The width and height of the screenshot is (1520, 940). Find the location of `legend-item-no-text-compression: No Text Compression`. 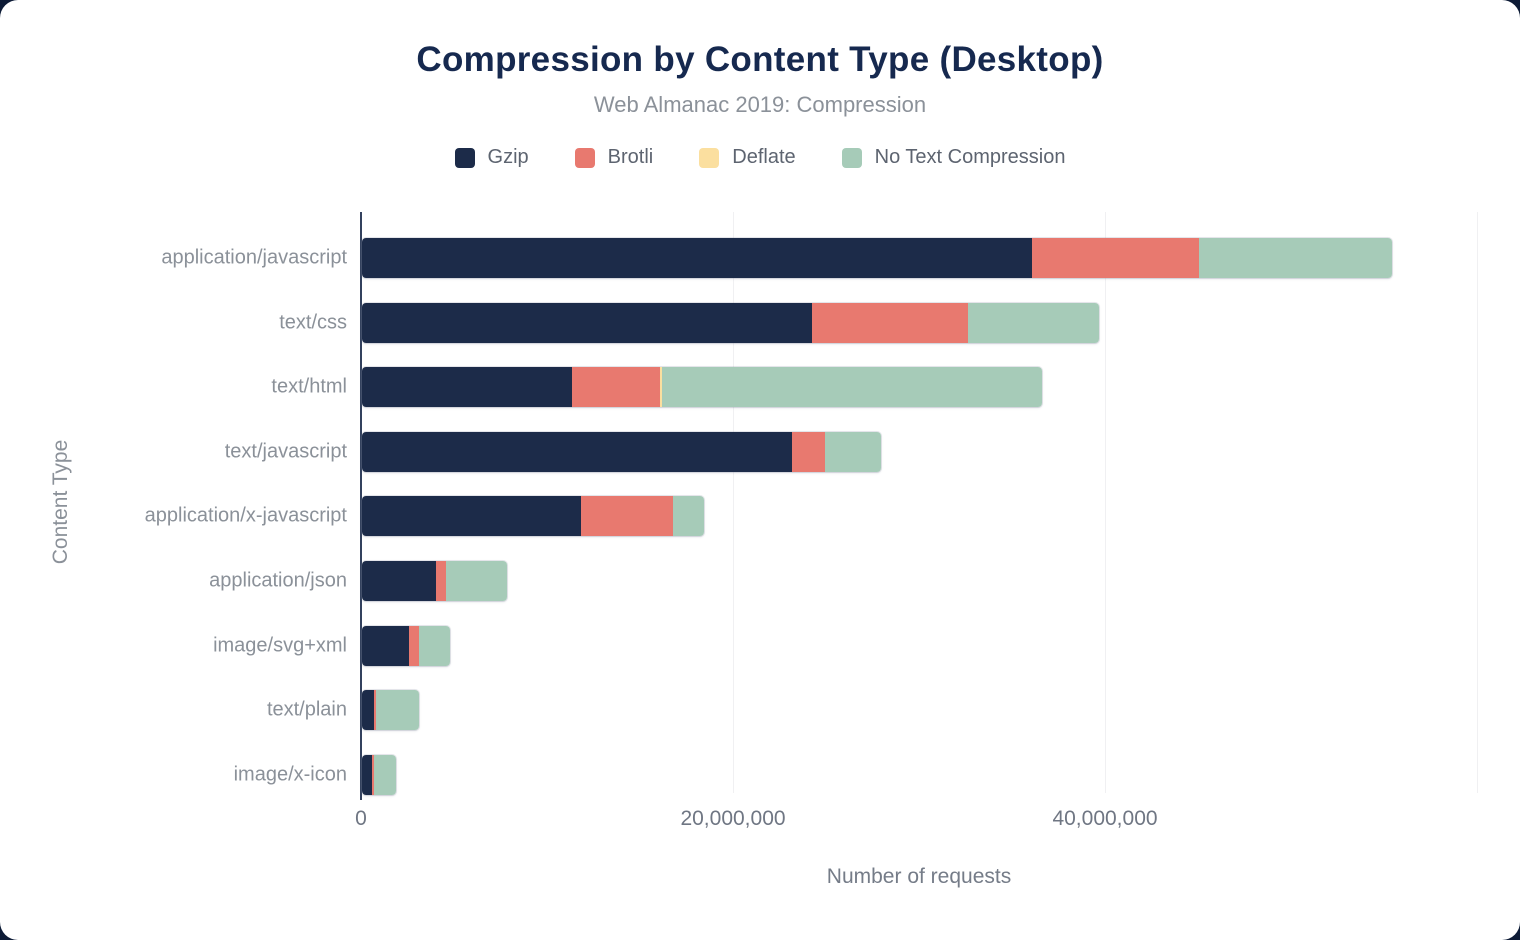

legend-item-no-text-compression: No Text Compression is located at coordinates (953, 157).